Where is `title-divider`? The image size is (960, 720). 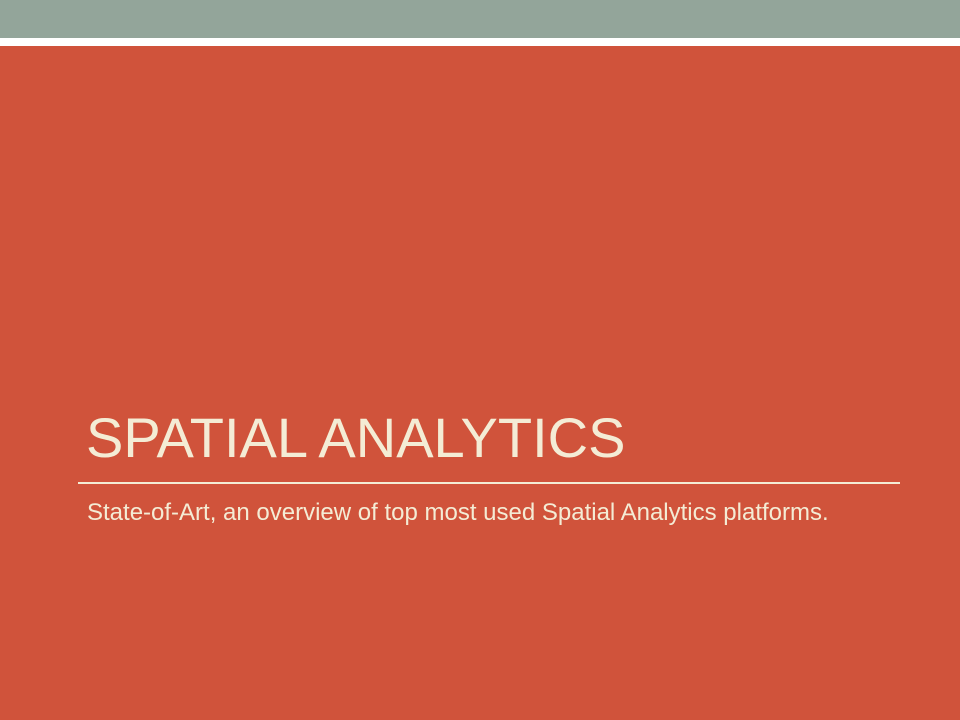
title-divider is located at coordinates (489, 483).